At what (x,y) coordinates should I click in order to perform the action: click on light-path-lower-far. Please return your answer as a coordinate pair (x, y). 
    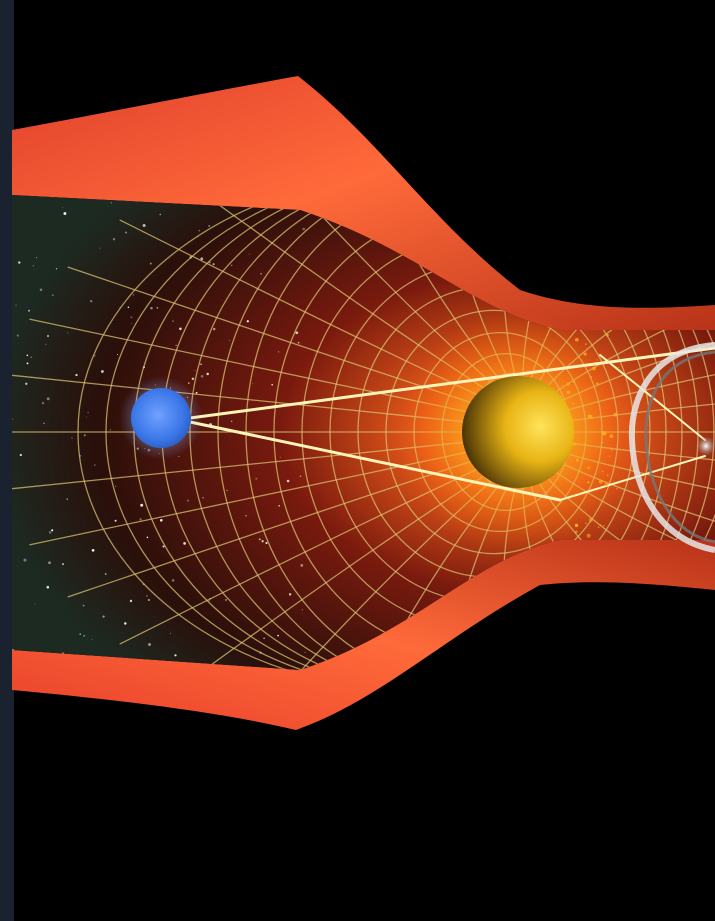
    Looking at the image, I should click on (632, 478).